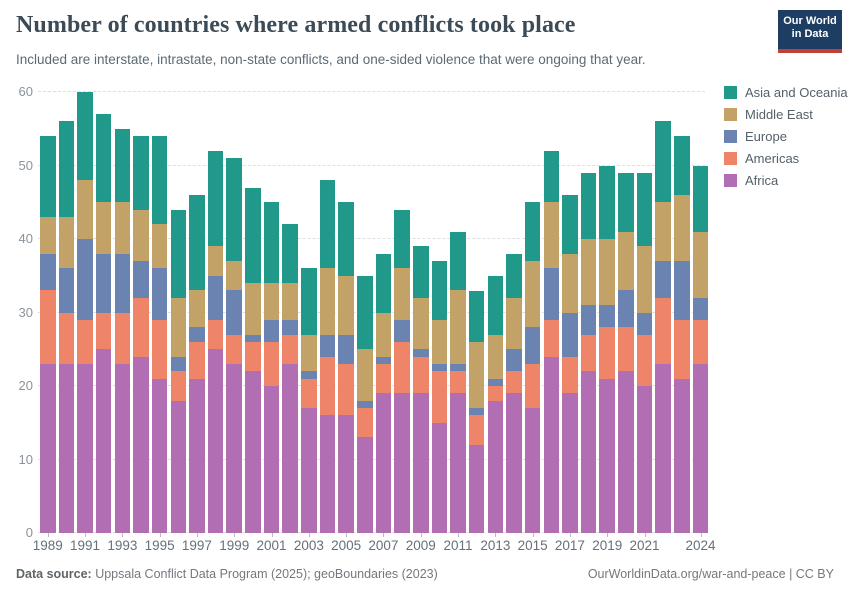 The image size is (850, 600). I want to click on bar-segment-1999-americas, so click(234, 349).